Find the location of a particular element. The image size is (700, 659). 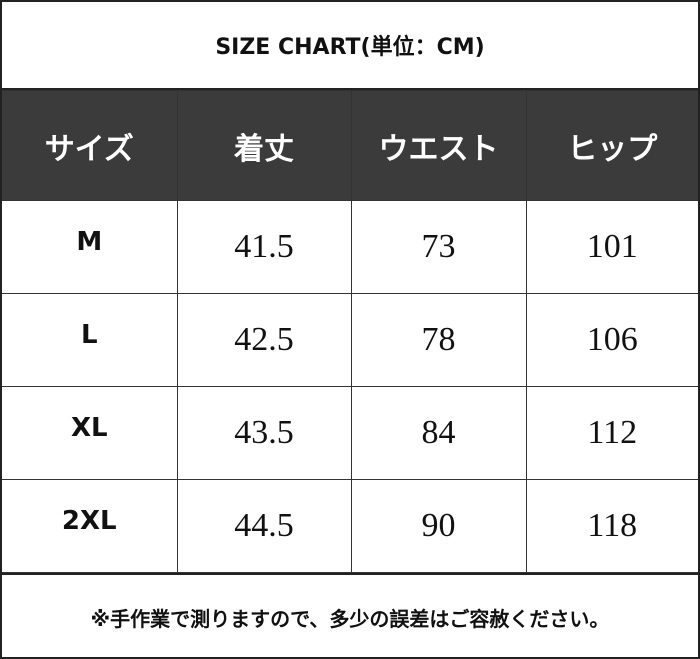

header-waist: ウエスト is located at coordinates (438, 145).